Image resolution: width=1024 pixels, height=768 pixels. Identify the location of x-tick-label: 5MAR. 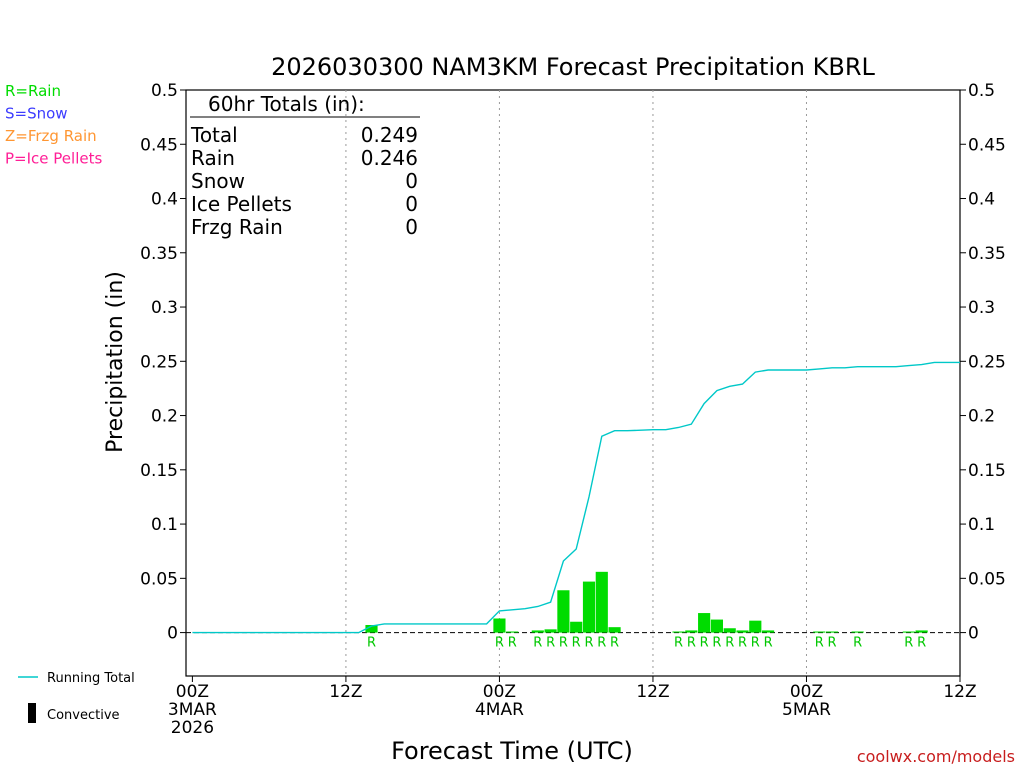
(806, 710).